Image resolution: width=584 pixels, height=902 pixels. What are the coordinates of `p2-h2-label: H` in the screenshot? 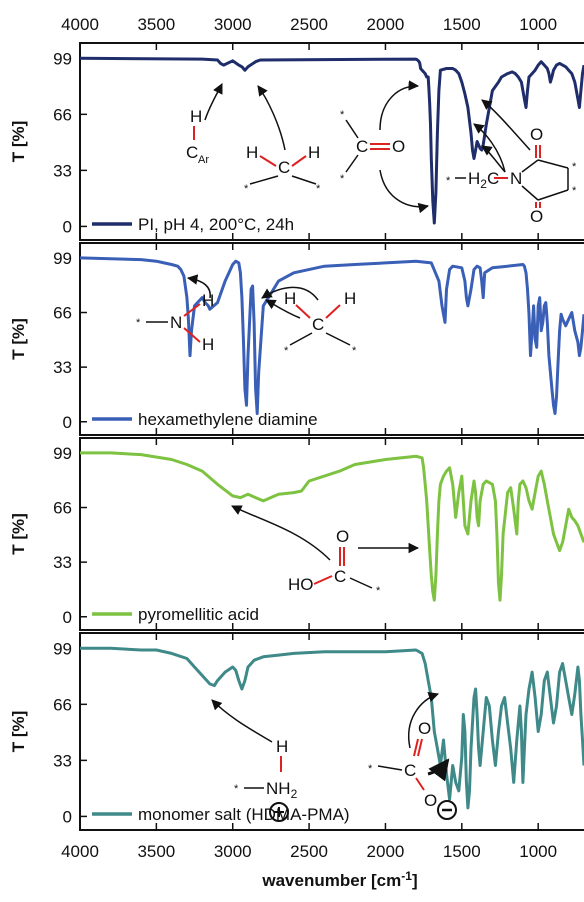 It's located at (208, 344).